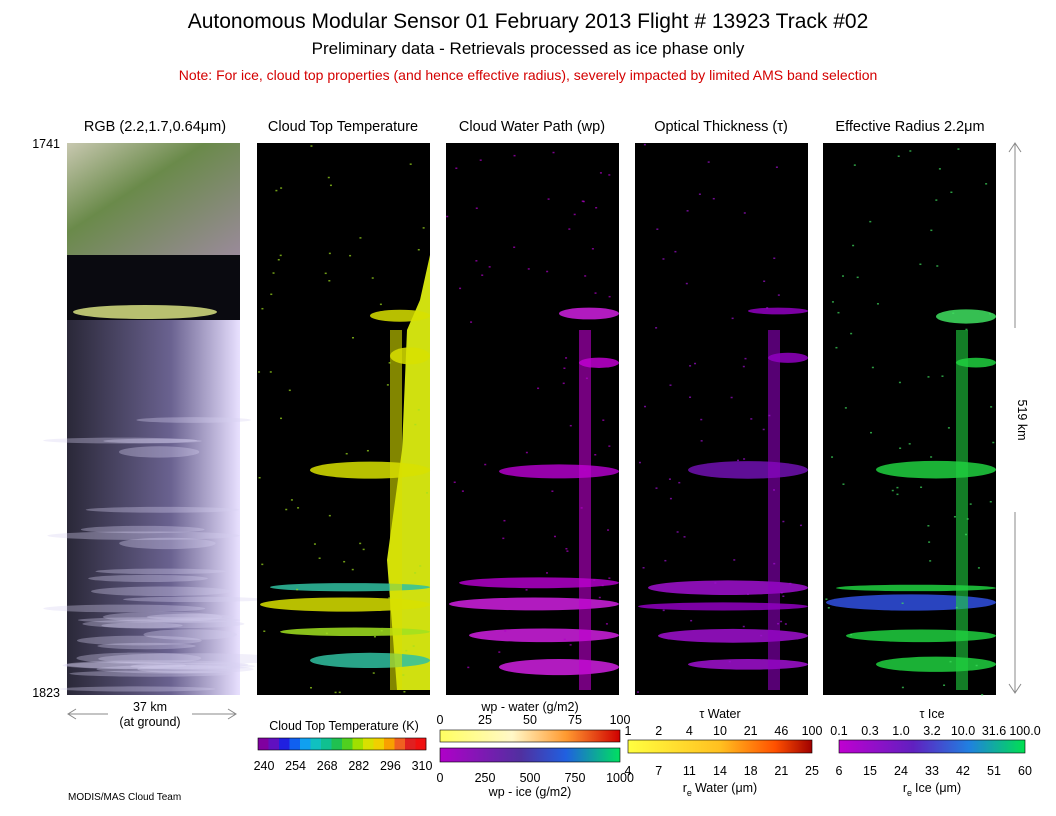 This screenshot has height=816, width=1056. I want to click on colorbar-tick-label: 50, so click(530, 720).